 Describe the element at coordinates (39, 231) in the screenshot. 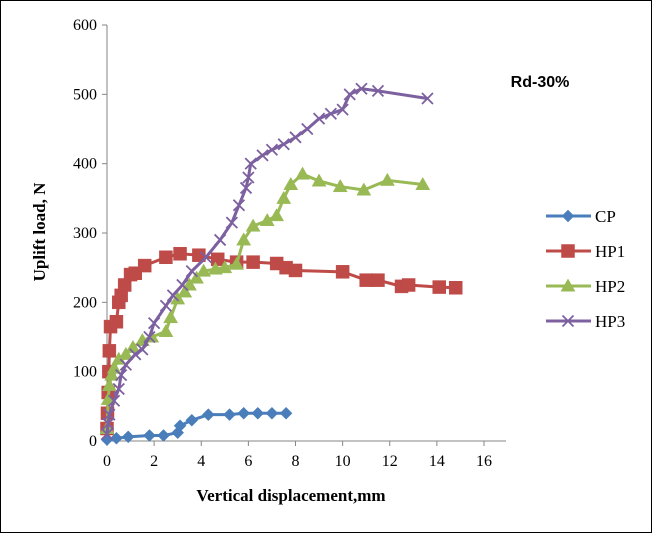

I see `y-axis-title: Uplift load, N` at that location.